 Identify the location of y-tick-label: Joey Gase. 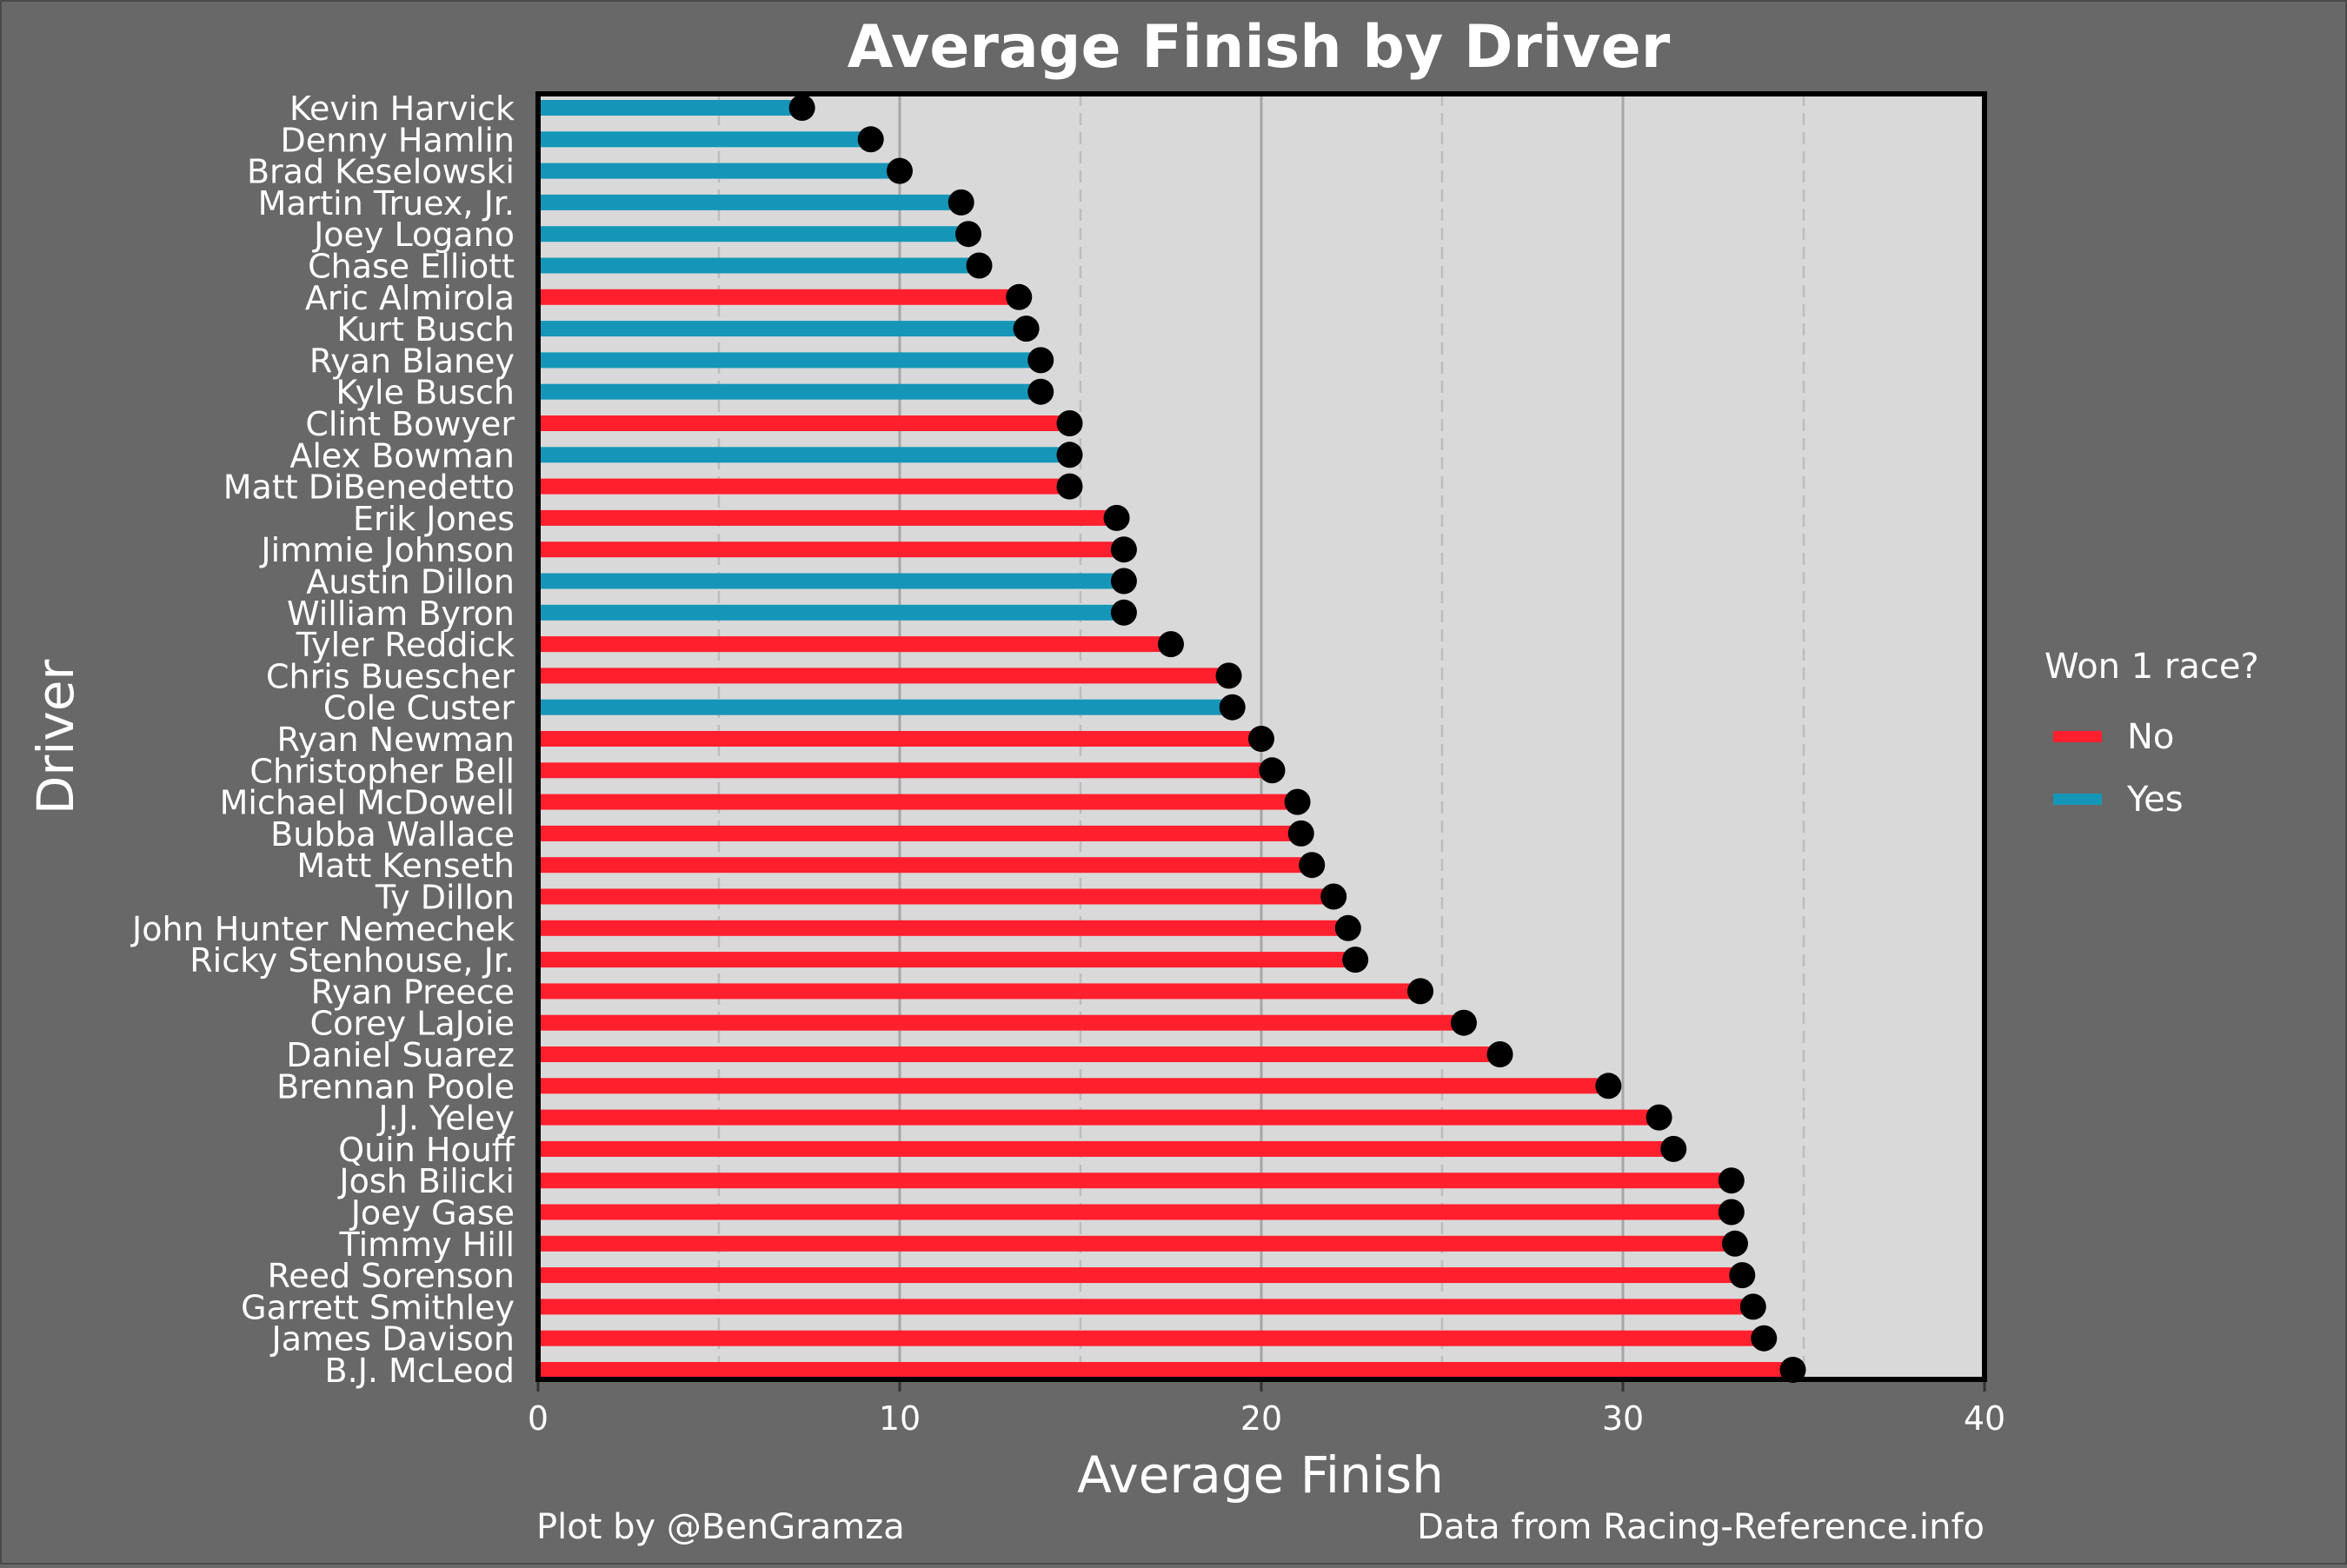
(432, 1213).